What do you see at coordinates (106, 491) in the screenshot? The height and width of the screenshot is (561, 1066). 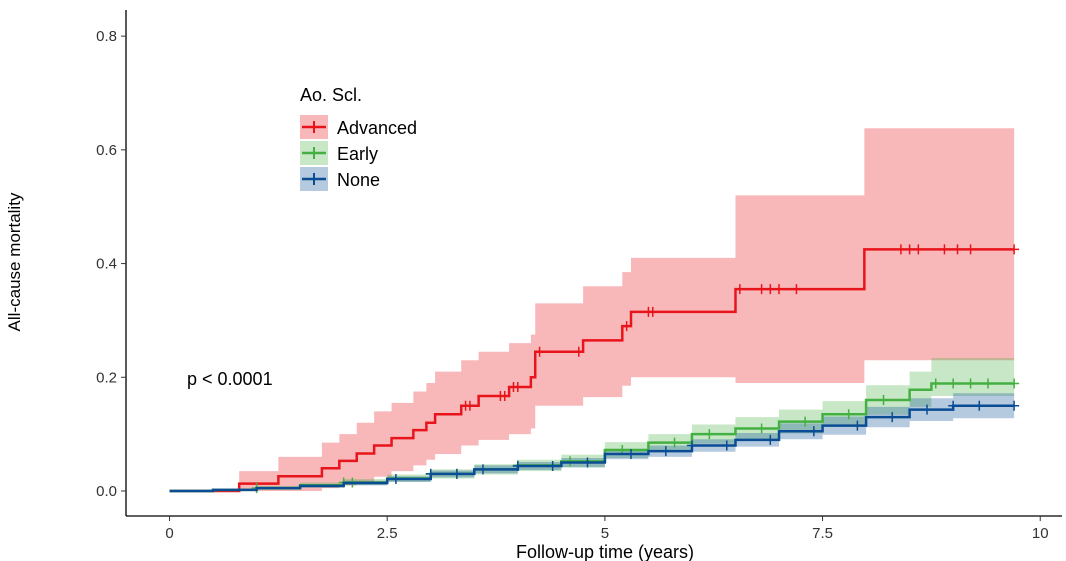 I see `y-tick-label: 0.0` at bounding box center [106, 491].